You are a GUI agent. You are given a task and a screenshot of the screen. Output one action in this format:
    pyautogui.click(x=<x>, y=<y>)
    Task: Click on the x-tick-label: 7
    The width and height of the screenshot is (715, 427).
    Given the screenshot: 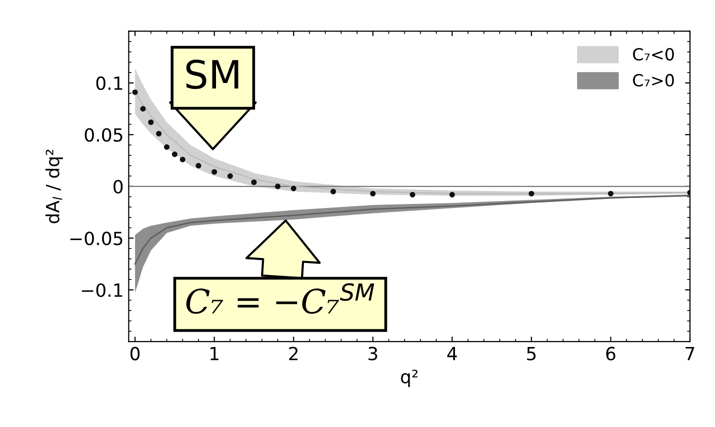 What is the action you would take?
    pyautogui.click(x=690, y=353)
    